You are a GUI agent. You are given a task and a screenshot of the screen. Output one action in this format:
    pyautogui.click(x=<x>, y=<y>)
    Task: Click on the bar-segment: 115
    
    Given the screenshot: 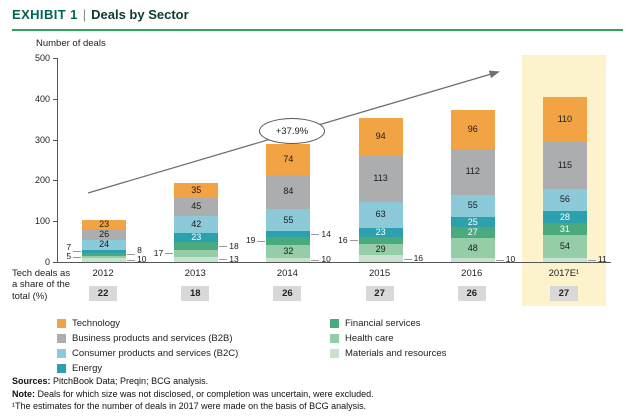 What is the action you would take?
    pyautogui.click(x=564, y=165)
    